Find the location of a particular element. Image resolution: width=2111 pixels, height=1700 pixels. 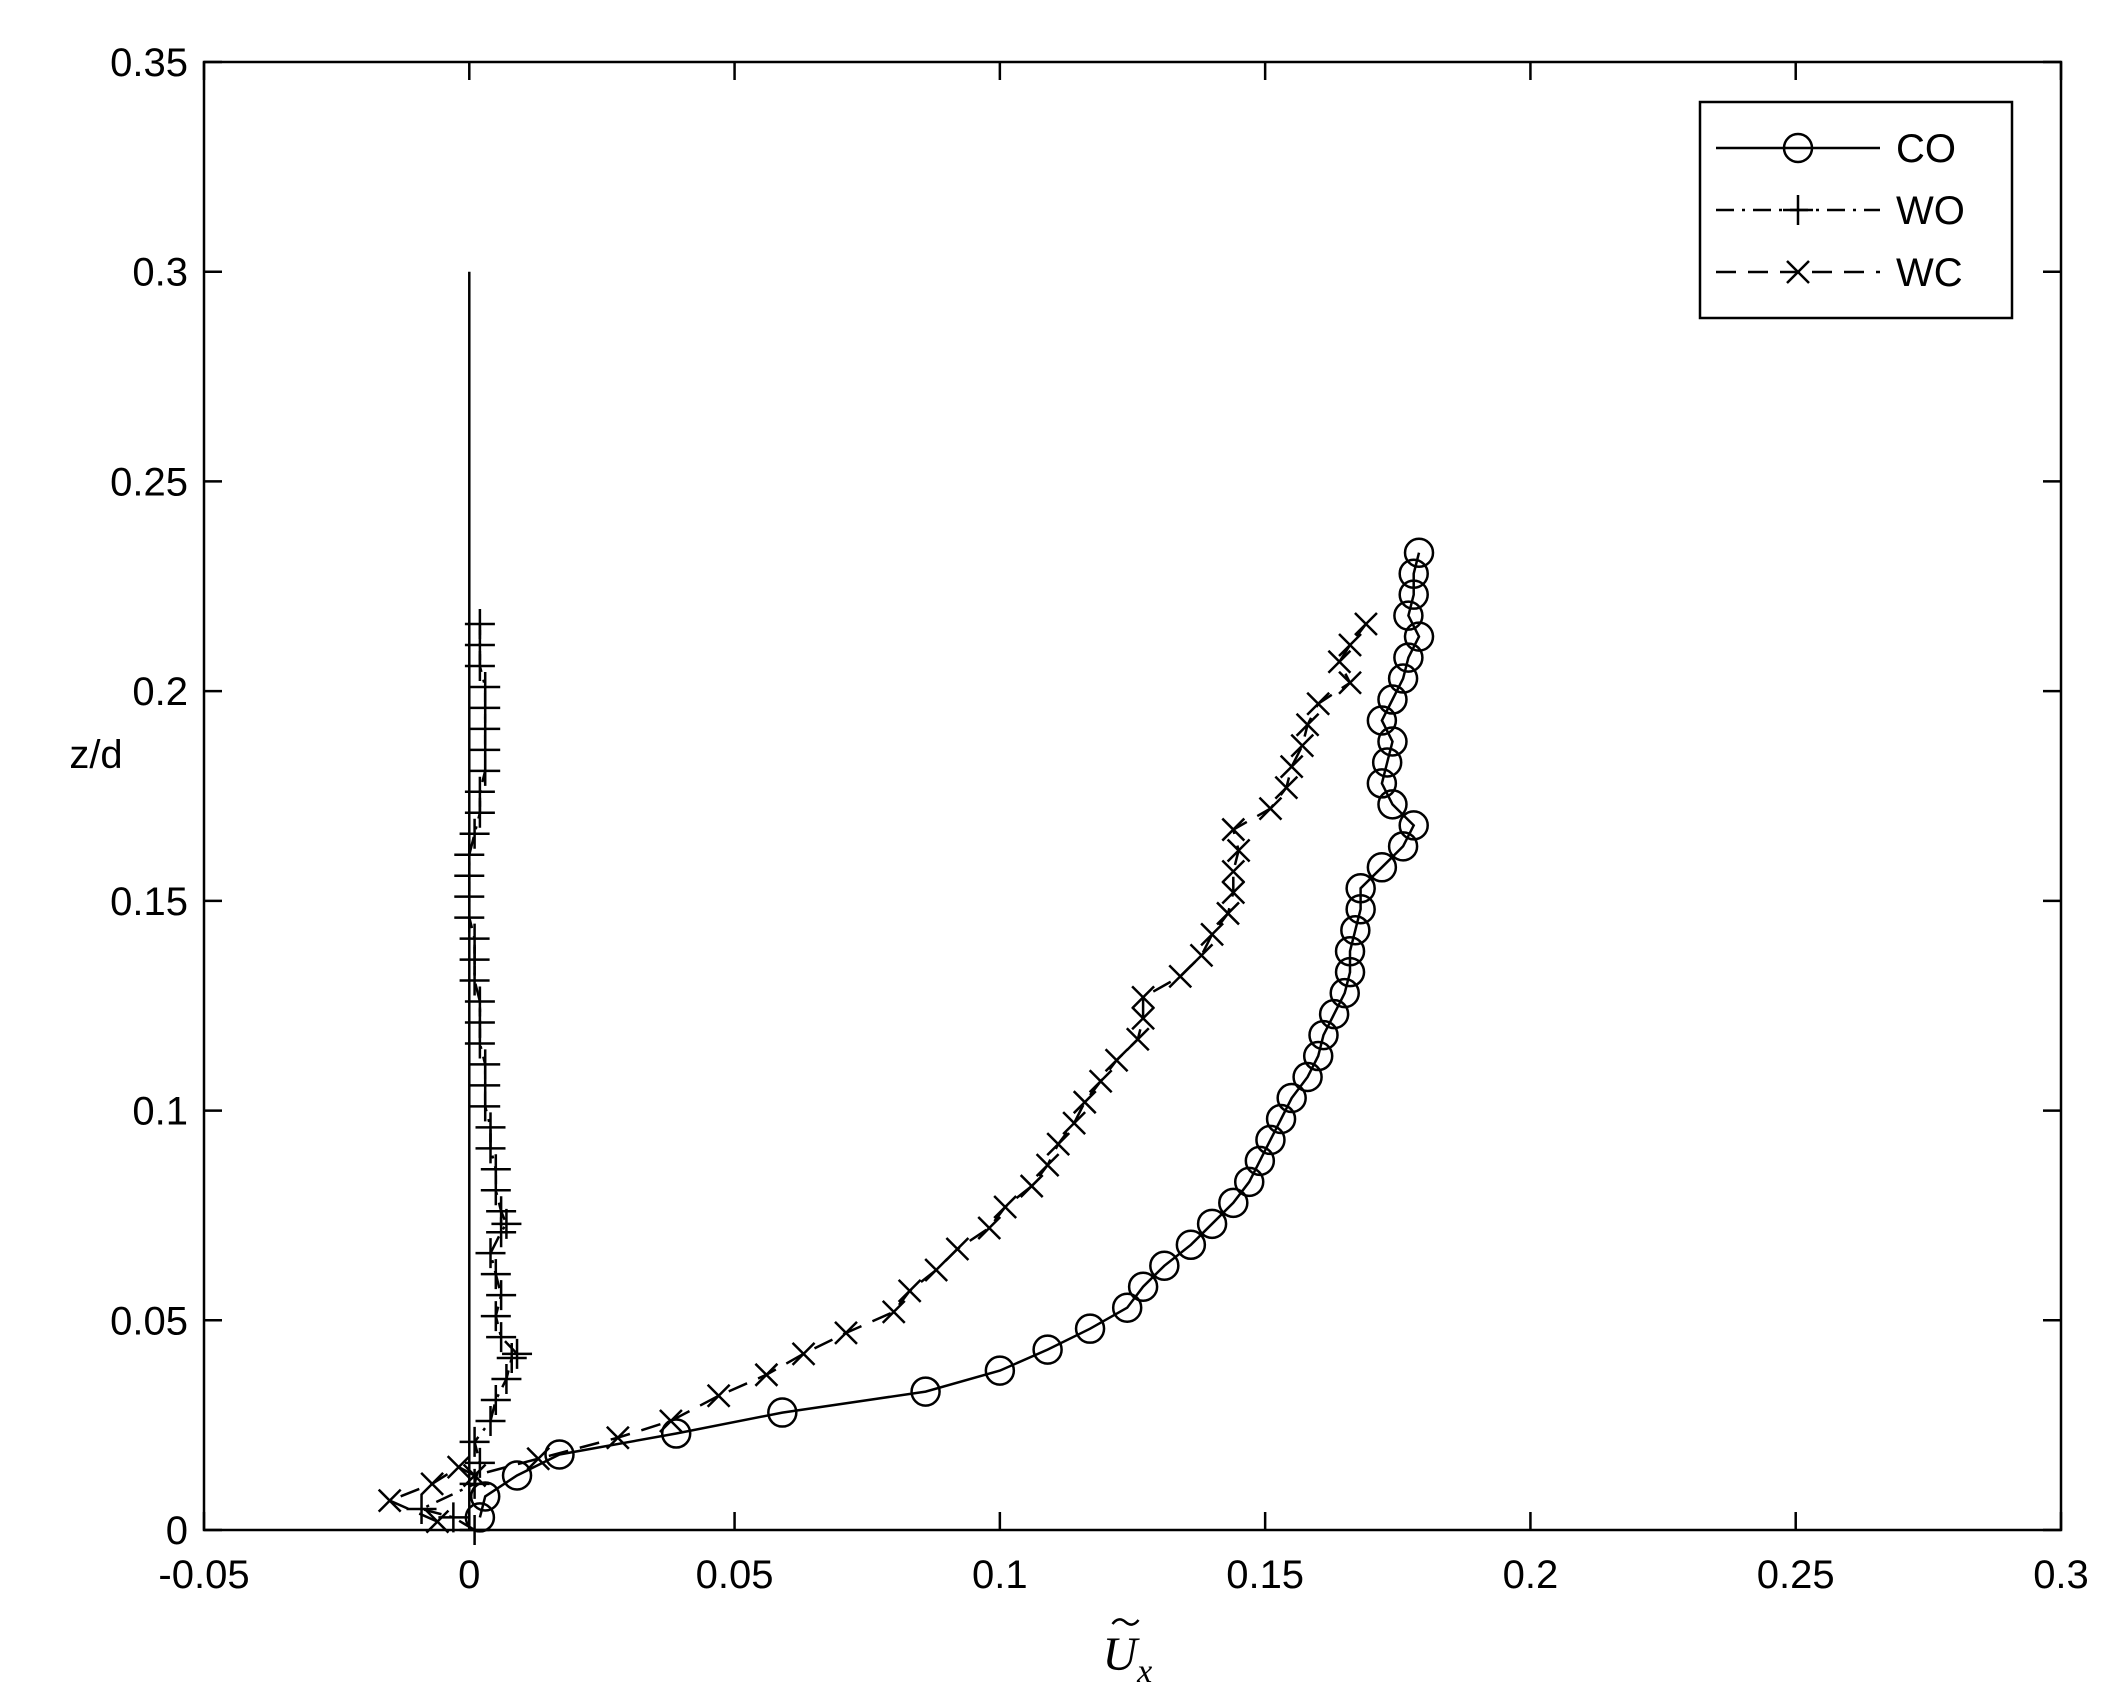

legend-entries: CO WO WC is located at coordinates (1840, 211).